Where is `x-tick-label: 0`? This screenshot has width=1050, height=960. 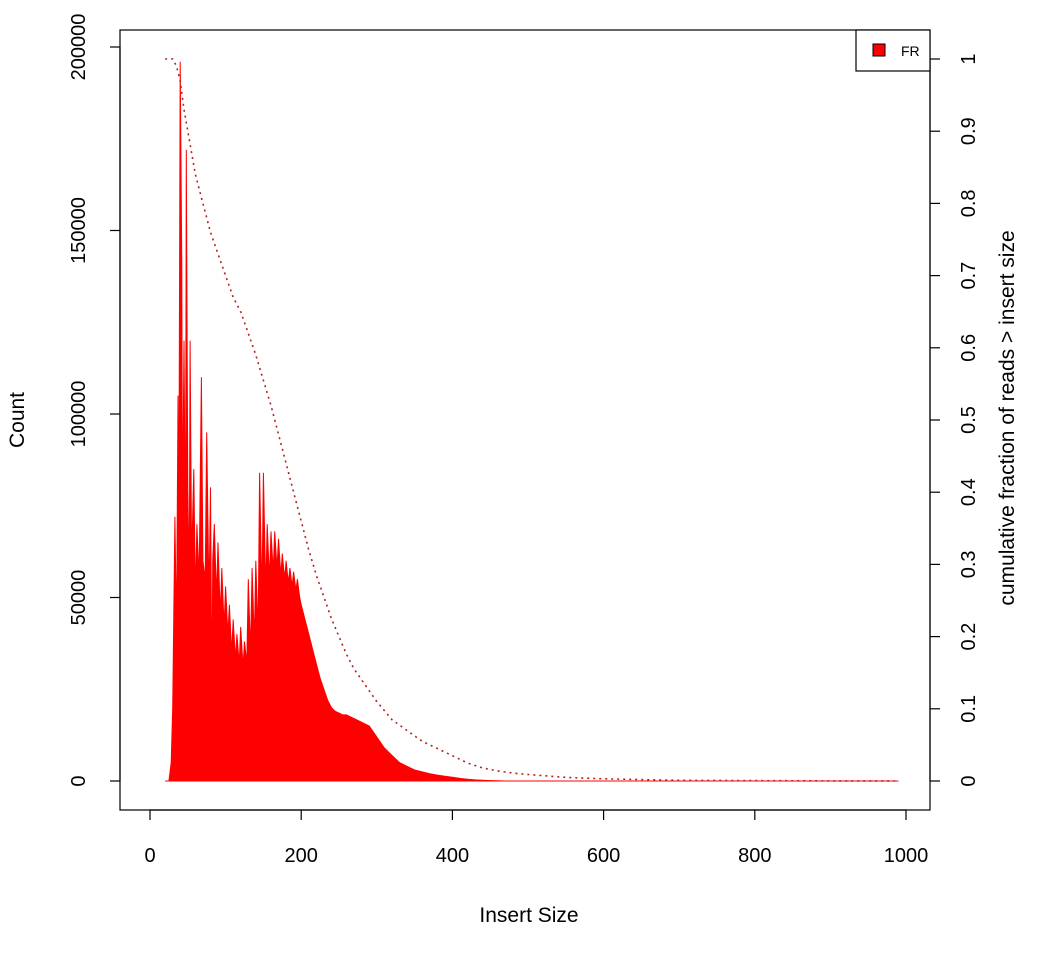
x-tick-label: 0 is located at coordinates (149, 856).